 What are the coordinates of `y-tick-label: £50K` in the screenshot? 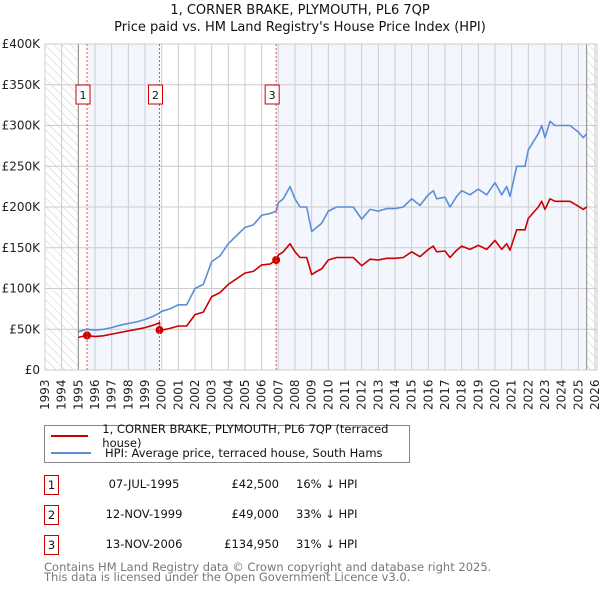 It's located at (25, 329).